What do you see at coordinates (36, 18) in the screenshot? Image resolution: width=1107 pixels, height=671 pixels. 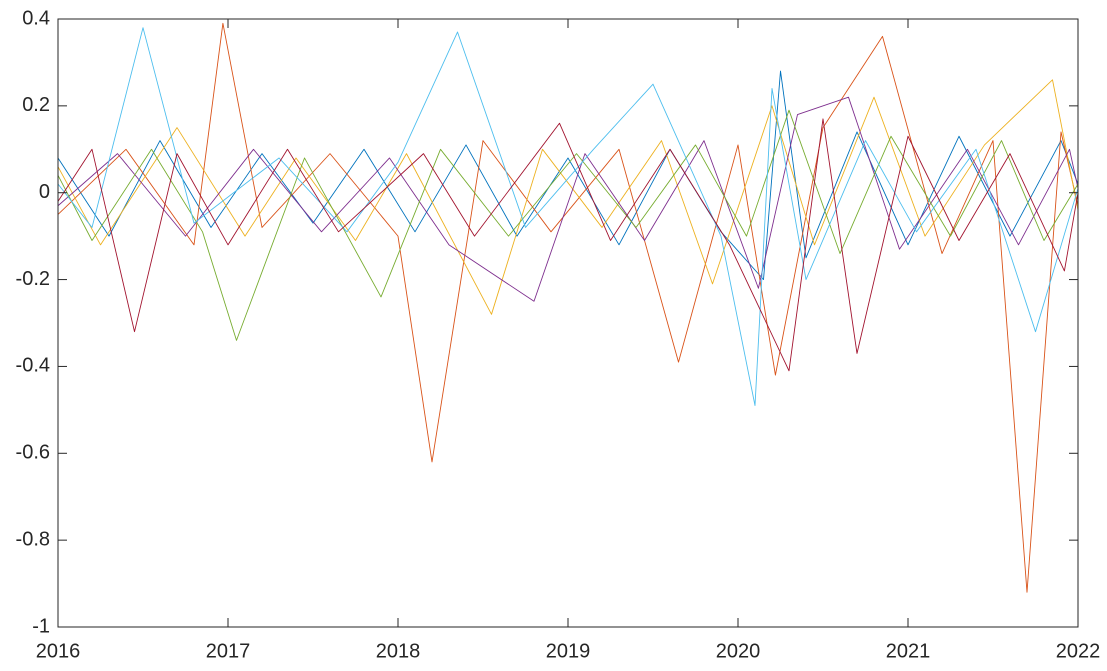 I see `y-tick-label: 0.4` at bounding box center [36, 18].